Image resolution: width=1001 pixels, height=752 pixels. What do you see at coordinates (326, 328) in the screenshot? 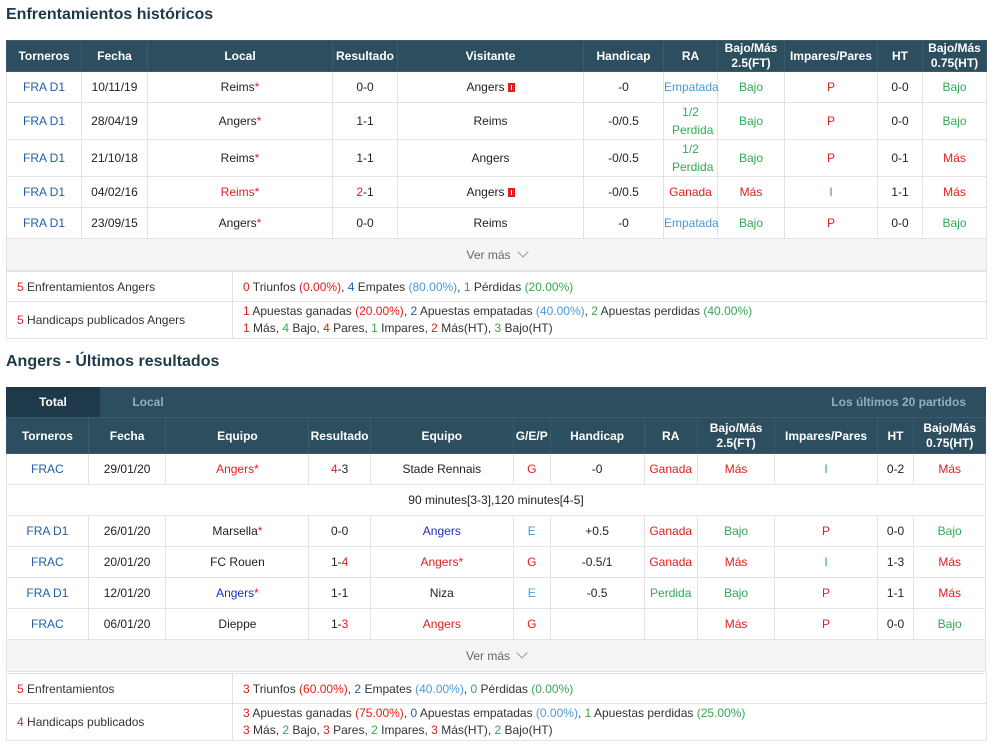
I see `pares-count: 4` at bounding box center [326, 328].